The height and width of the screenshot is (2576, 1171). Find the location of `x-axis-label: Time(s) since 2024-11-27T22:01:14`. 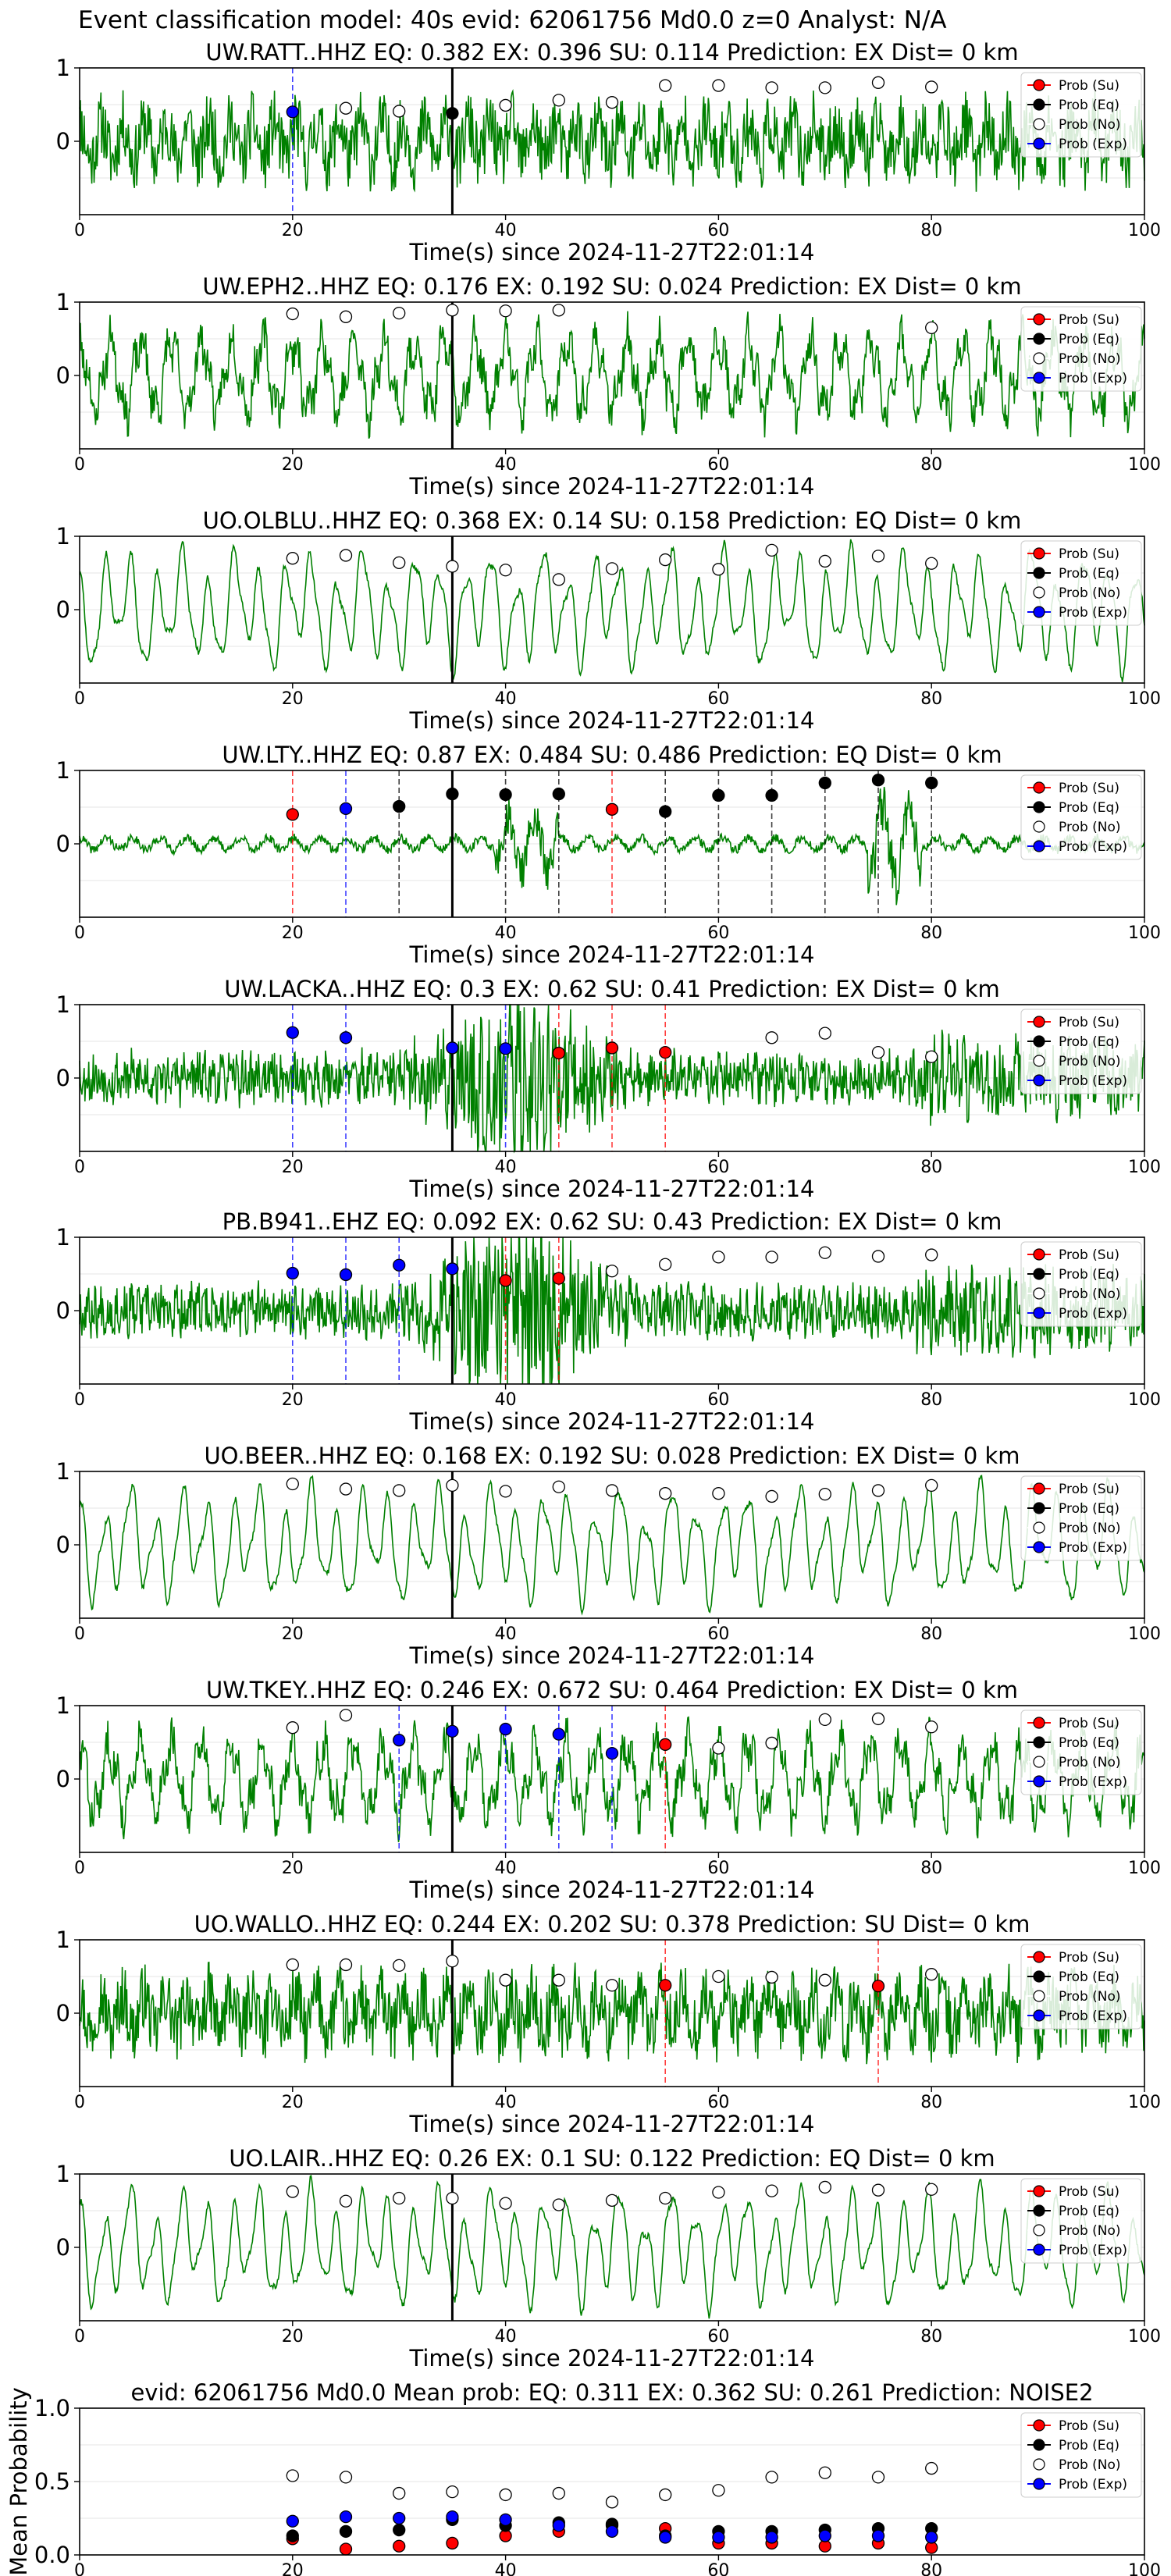

x-axis-label: Time(s) since 2024-11-27T22:01:14 is located at coordinates (612, 720).